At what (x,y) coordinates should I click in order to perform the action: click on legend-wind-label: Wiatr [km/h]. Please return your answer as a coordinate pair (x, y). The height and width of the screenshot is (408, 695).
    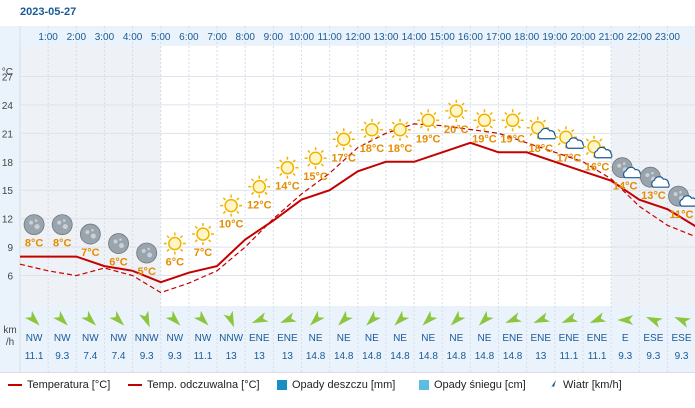
    Looking at the image, I should click on (592, 385).